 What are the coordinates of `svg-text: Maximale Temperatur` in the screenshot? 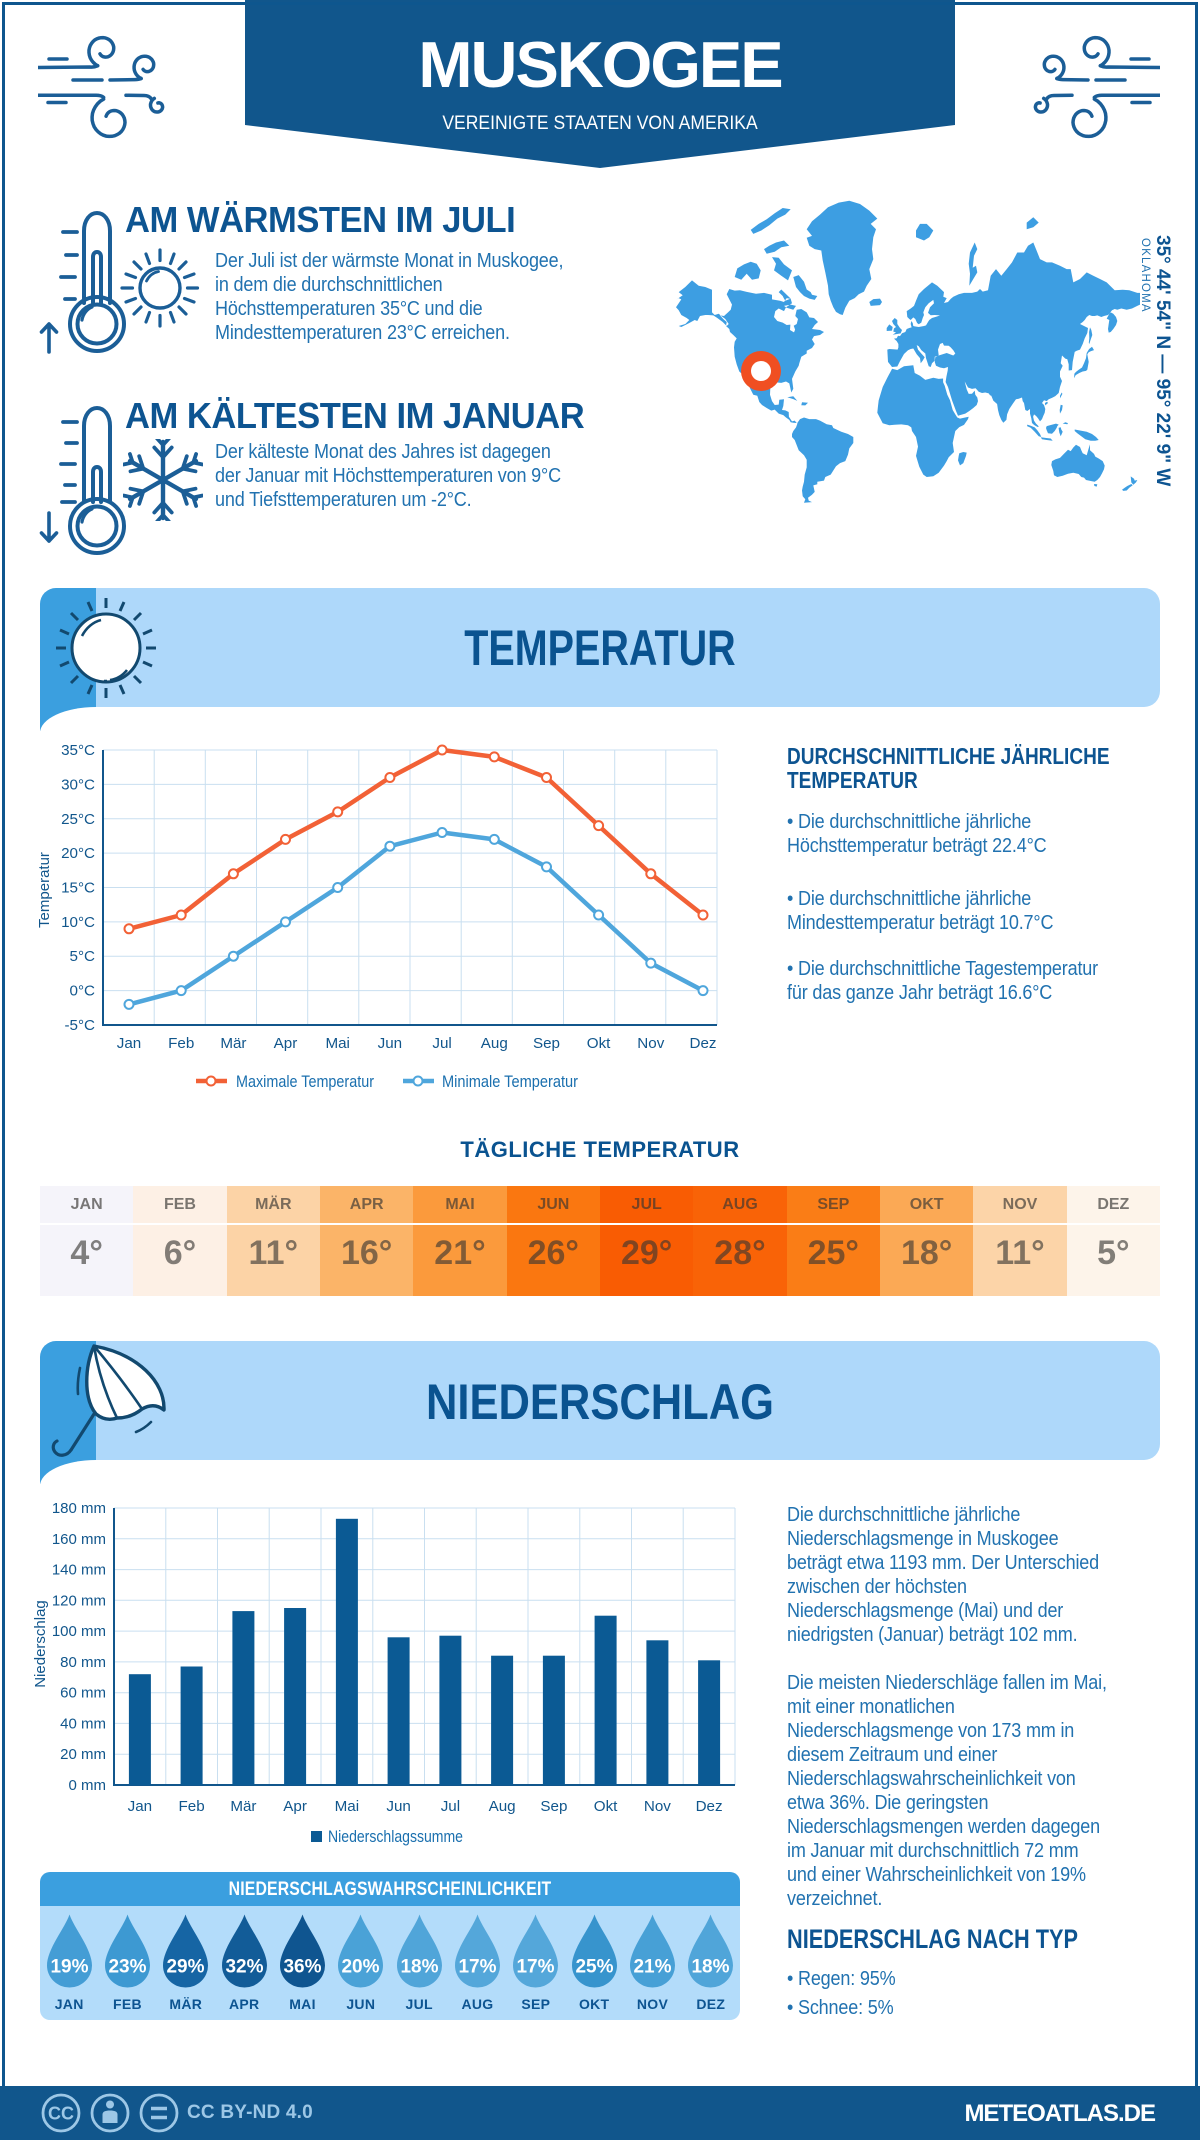 It's located at (305, 1082).